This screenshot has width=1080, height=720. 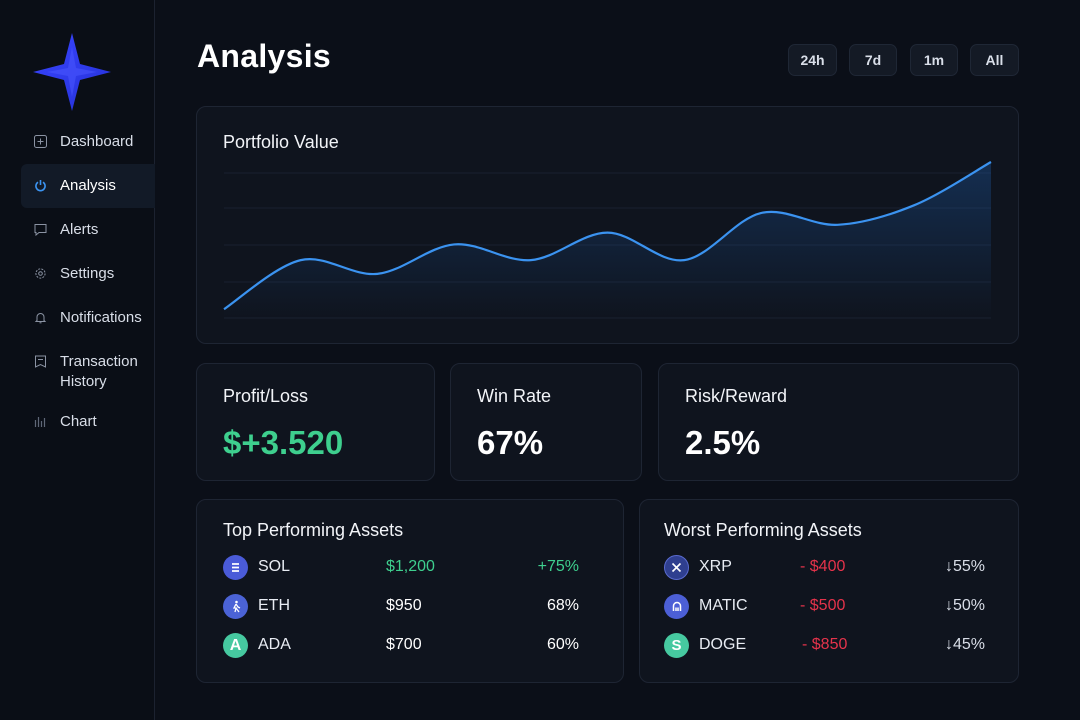 I want to click on risk-reward-value: 2.5%, so click(x=723, y=442).